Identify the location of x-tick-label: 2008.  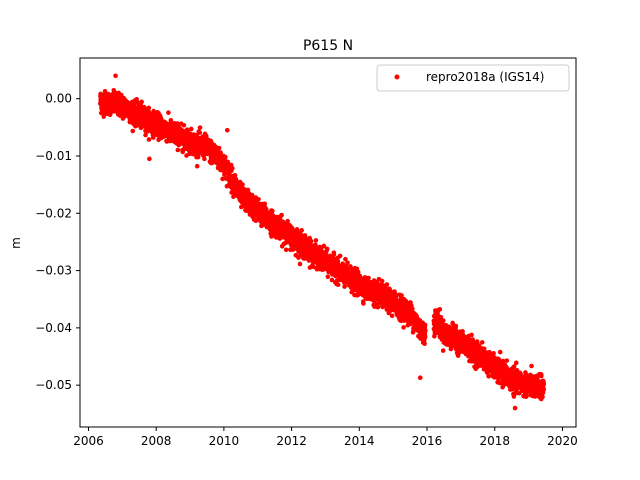
(156, 441).